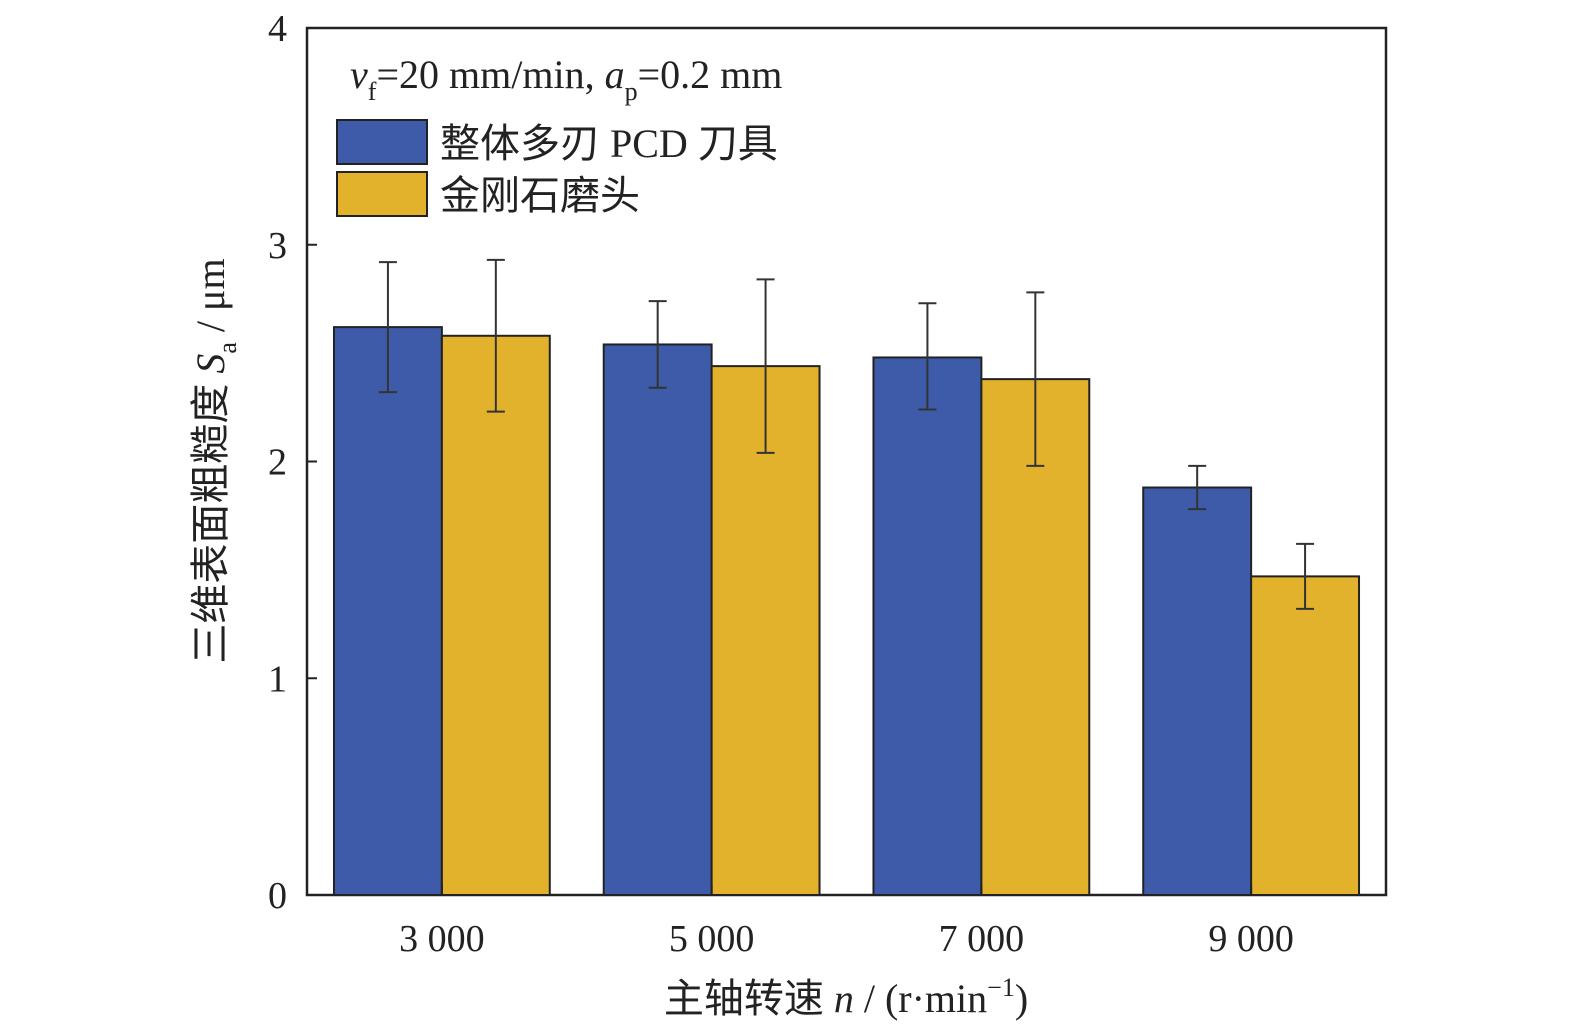 The height and width of the screenshot is (1033, 1575). I want to click on y-axis-title: 三维表面粗糙度 Sa / μm, so click(215, 460).